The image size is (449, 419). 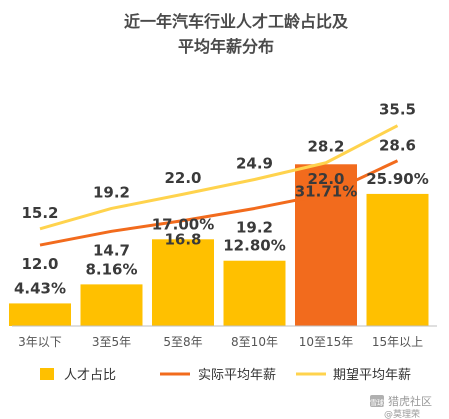 I want to click on actual-label-3: 19.2, so click(x=254, y=227).